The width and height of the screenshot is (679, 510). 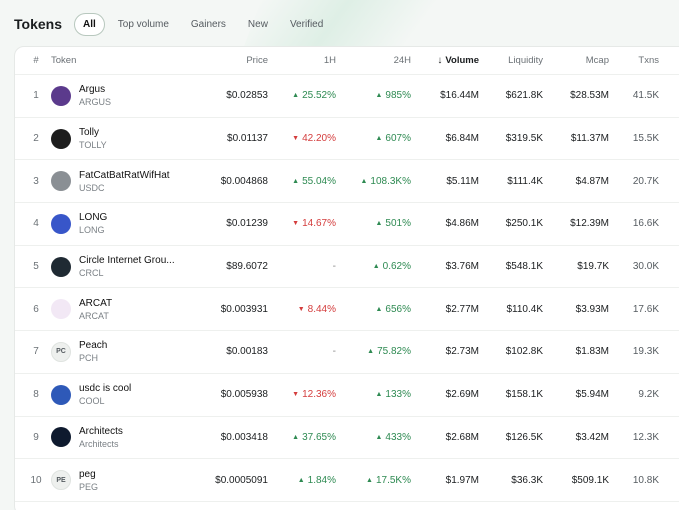 What do you see at coordinates (321, 480) in the screenshot?
I see `change-value: 1.84%` at bounding box center [321, 480].